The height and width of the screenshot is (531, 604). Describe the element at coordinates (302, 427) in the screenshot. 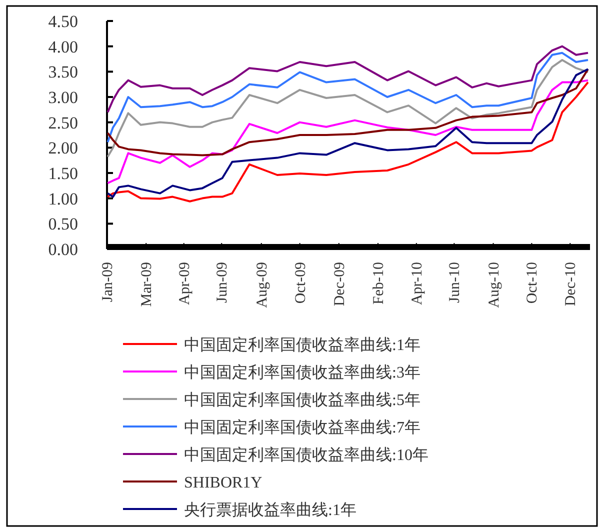

I see `legend-label: 中国固定利率国债收益率曲线:7年` at that location.